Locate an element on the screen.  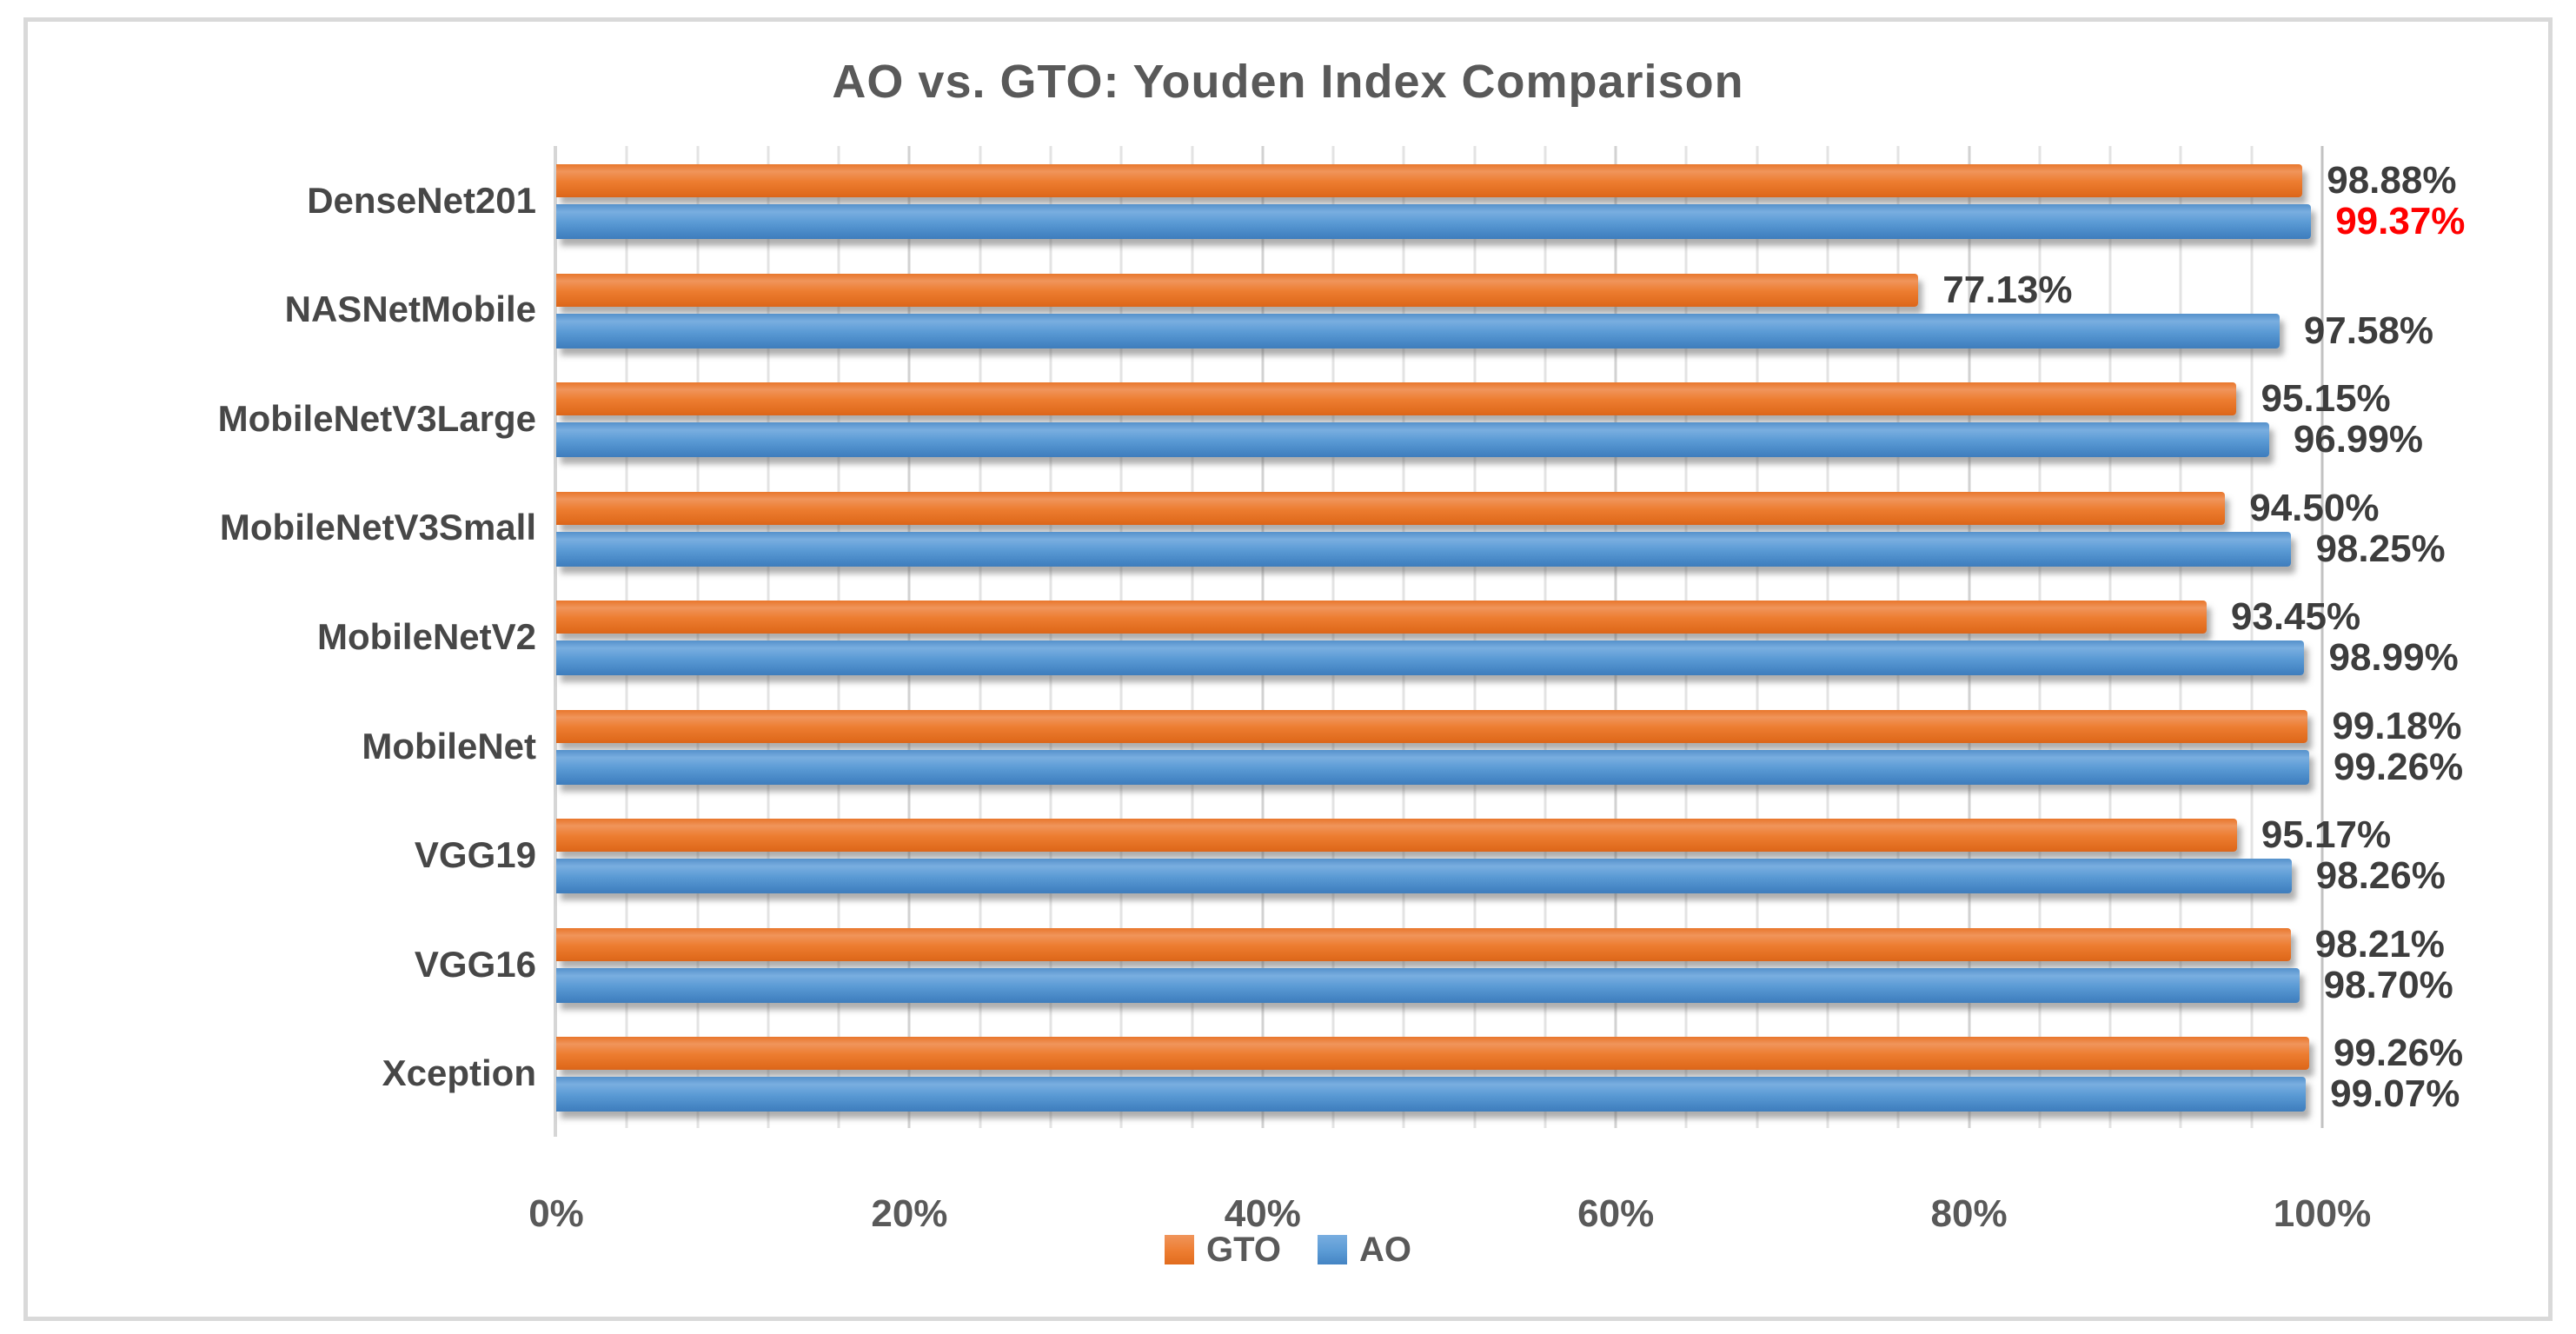
chart-title: AO vs. GTO: Youden Index Comparison is located at coordinates (1288, 82).